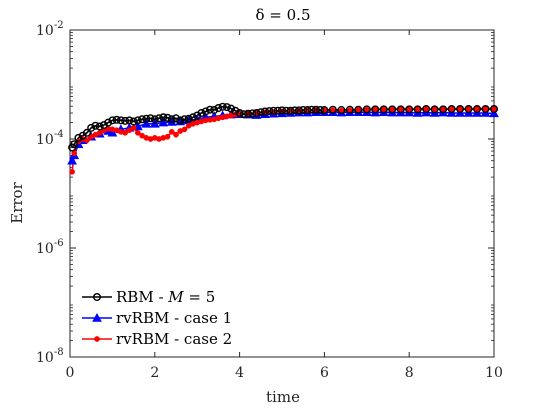  What do you see at coordinates (174, 318) in the screenshot?
I see `legend-label-2: rvRBM - case 1` at bounding box center [174, 318].